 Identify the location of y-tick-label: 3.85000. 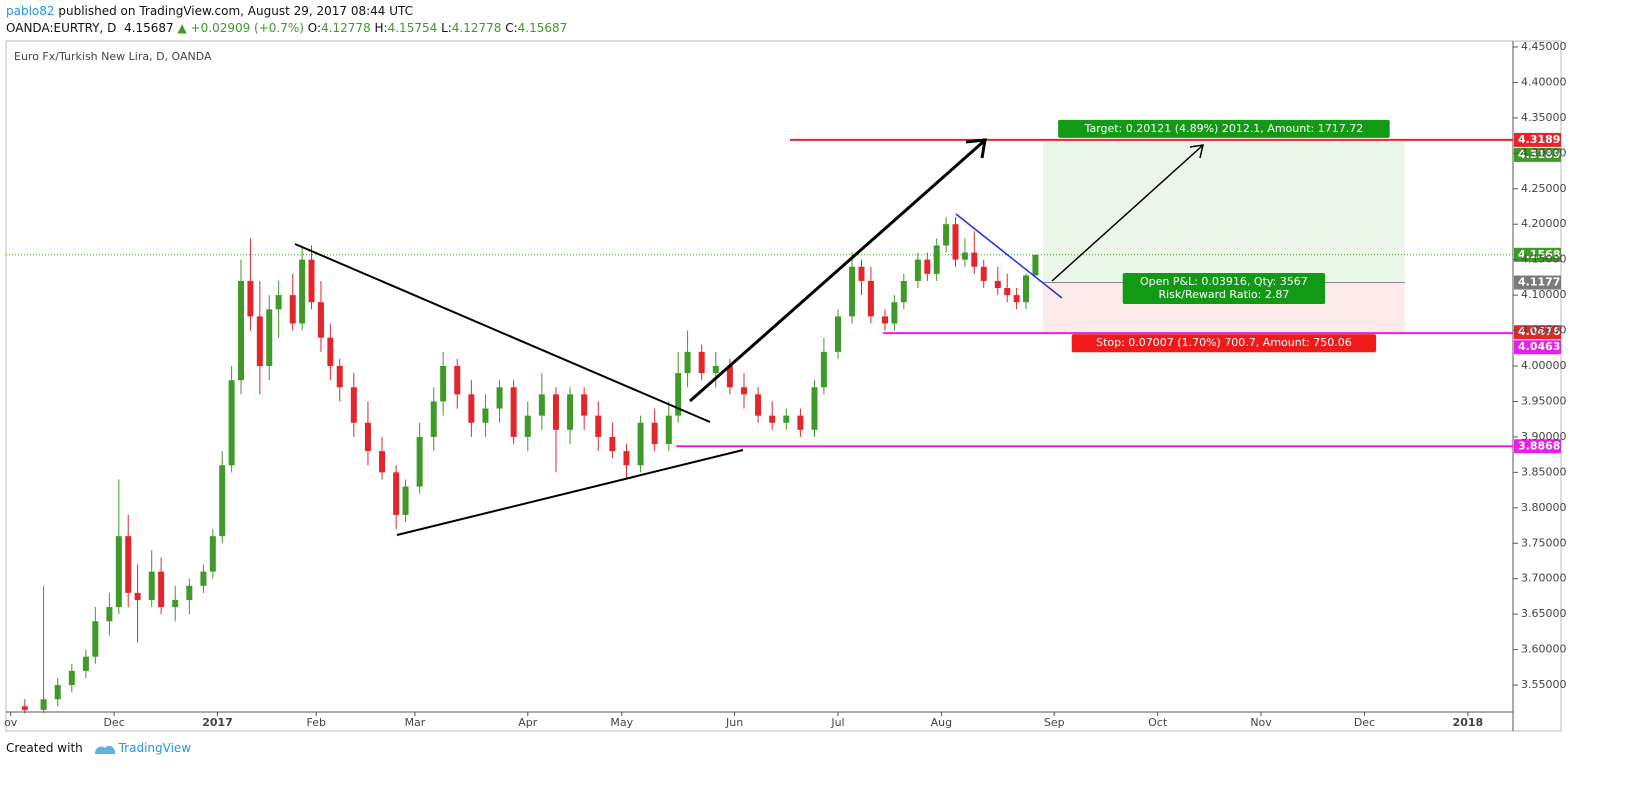
(1544, 471).